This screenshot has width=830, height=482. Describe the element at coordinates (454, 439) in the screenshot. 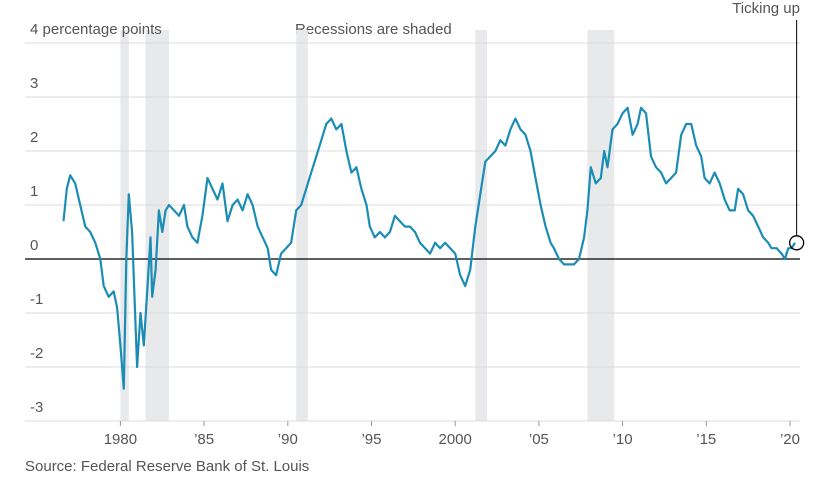

I see `x-tick-label: 2000` at that location.